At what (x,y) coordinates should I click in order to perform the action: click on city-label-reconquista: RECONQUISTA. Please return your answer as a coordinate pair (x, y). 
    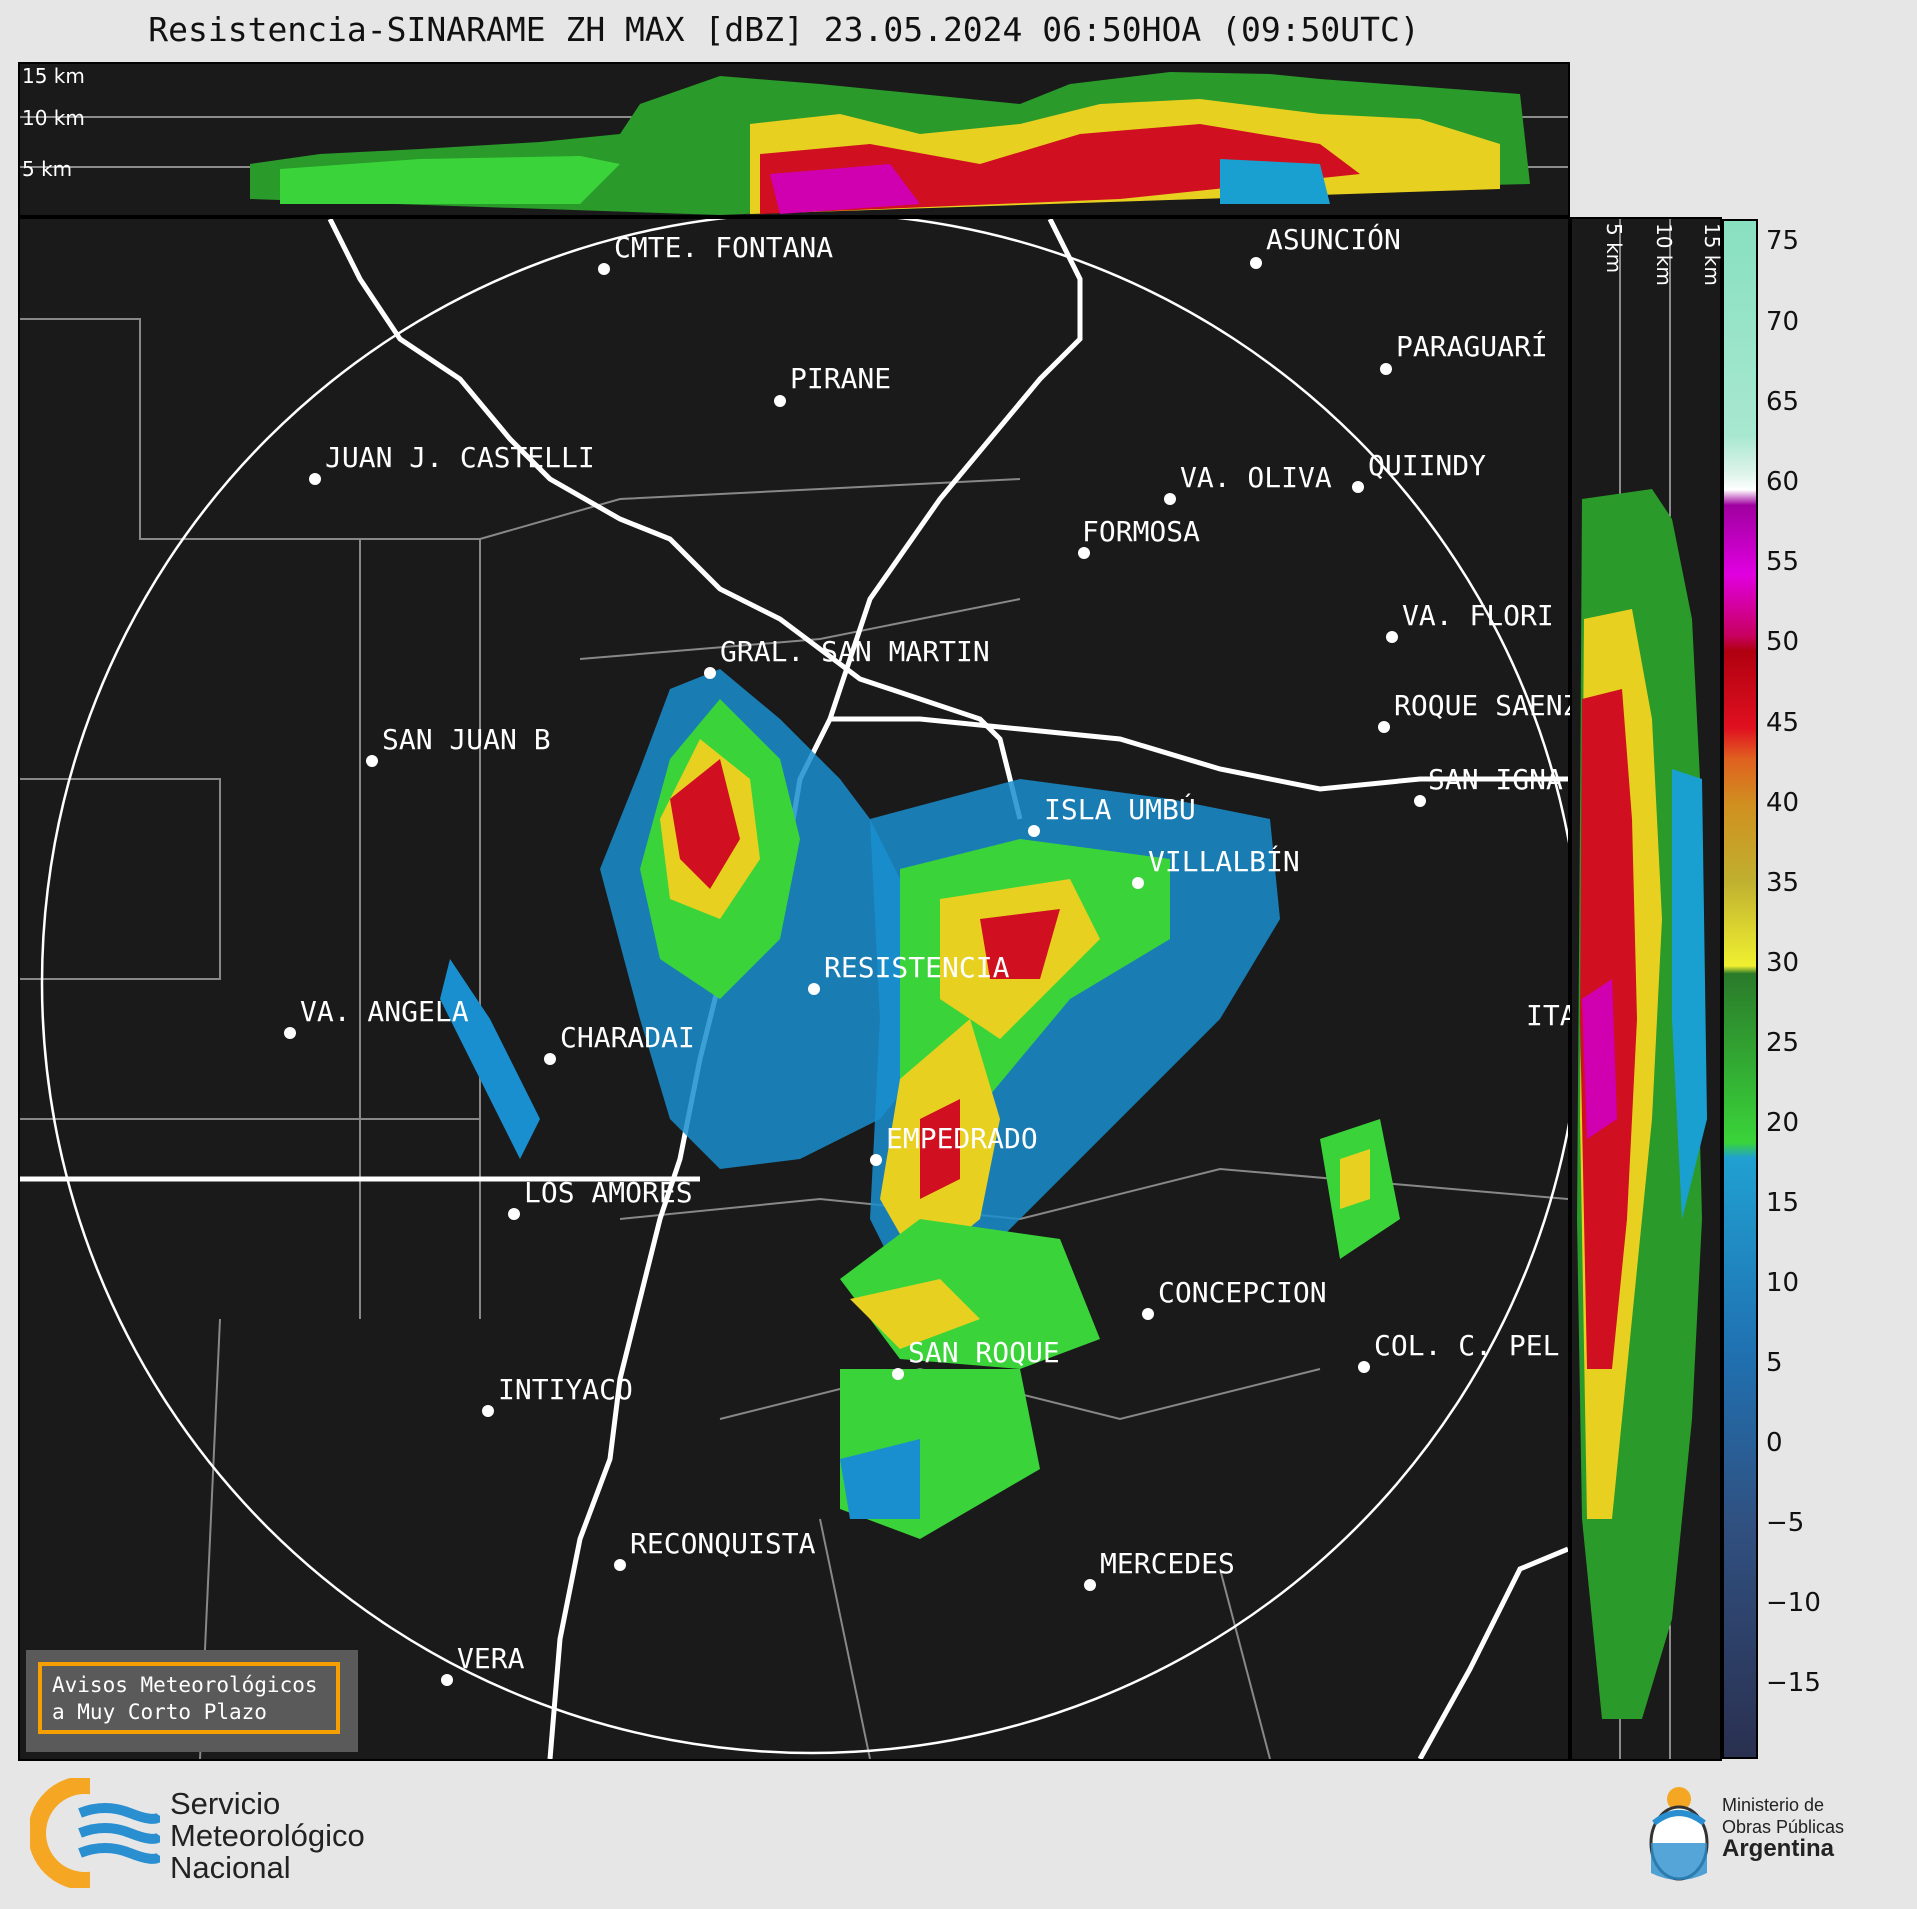
    Looking at the image, I should click on (723, 1543).